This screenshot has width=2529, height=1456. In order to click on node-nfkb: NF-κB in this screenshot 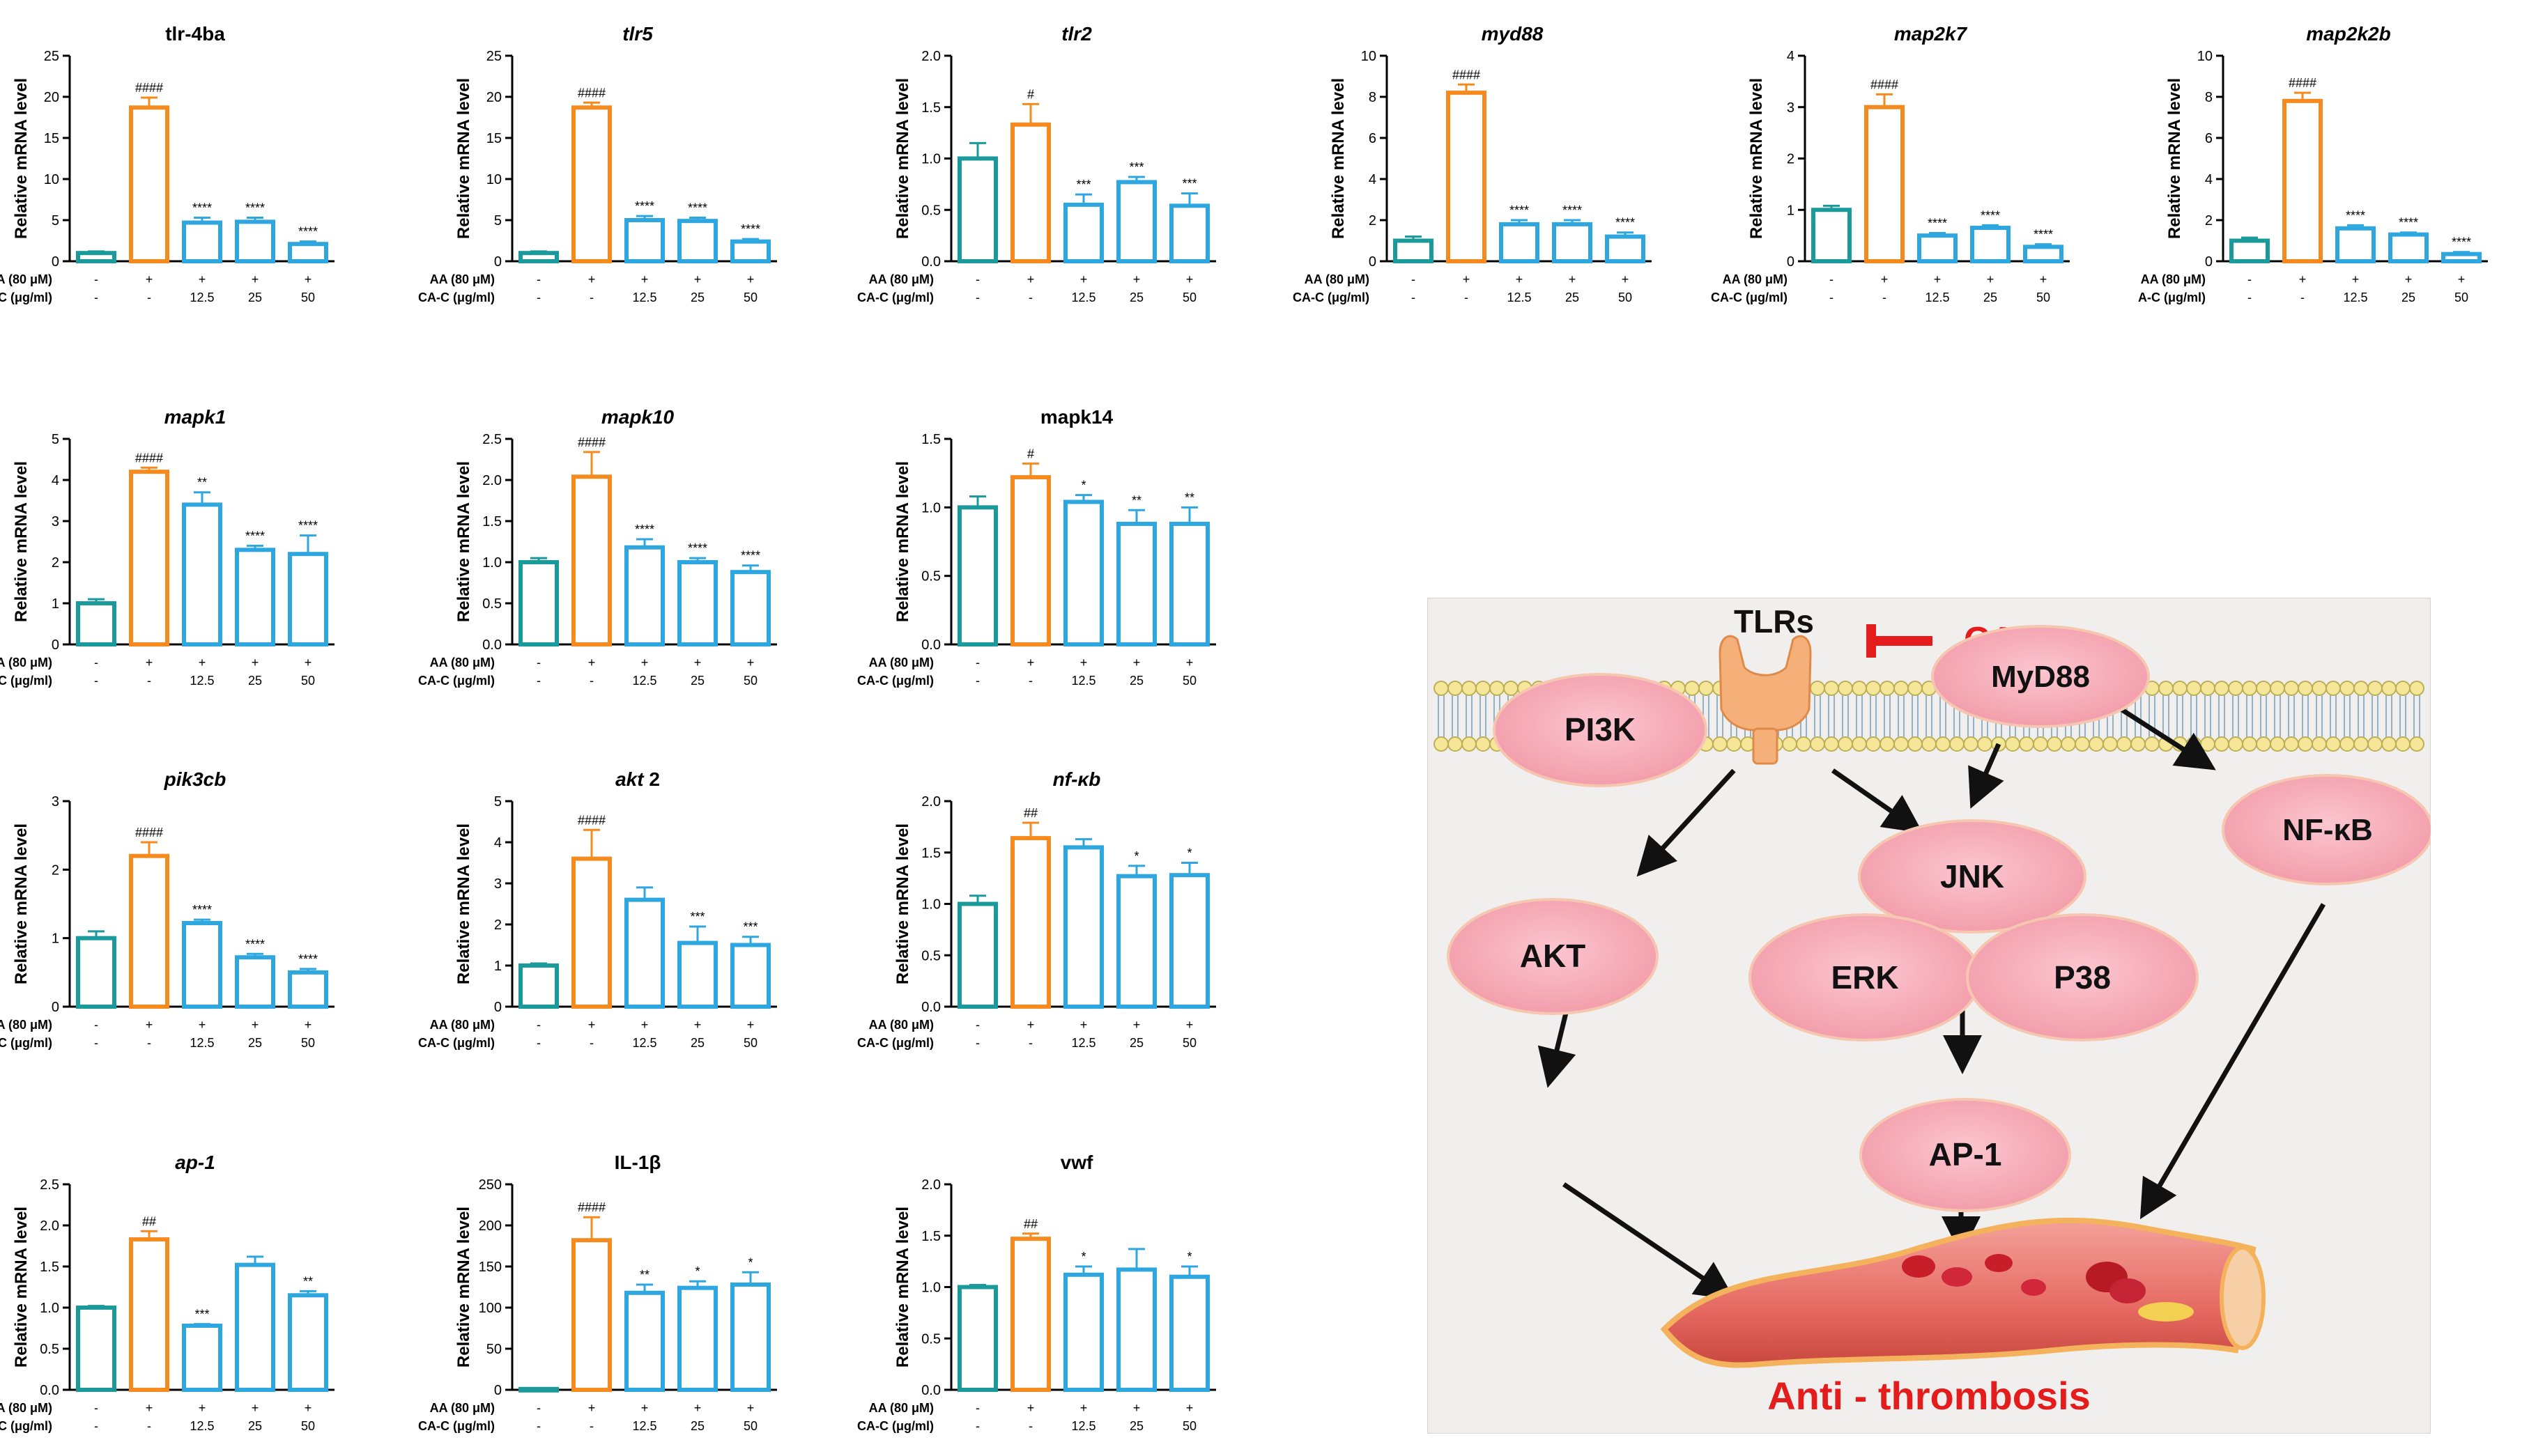, I will do `click(2328, 830)`.